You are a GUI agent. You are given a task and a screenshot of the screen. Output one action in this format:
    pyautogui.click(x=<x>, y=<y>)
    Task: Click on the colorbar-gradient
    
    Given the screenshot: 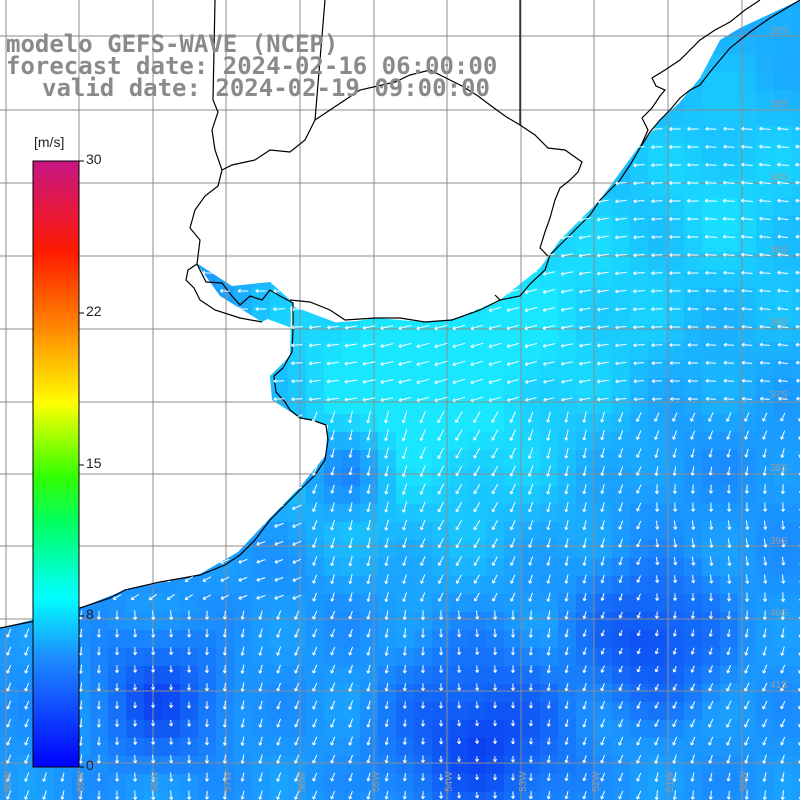 What is the action you would take?
    pyautogui.click(x=56, y=464)
    